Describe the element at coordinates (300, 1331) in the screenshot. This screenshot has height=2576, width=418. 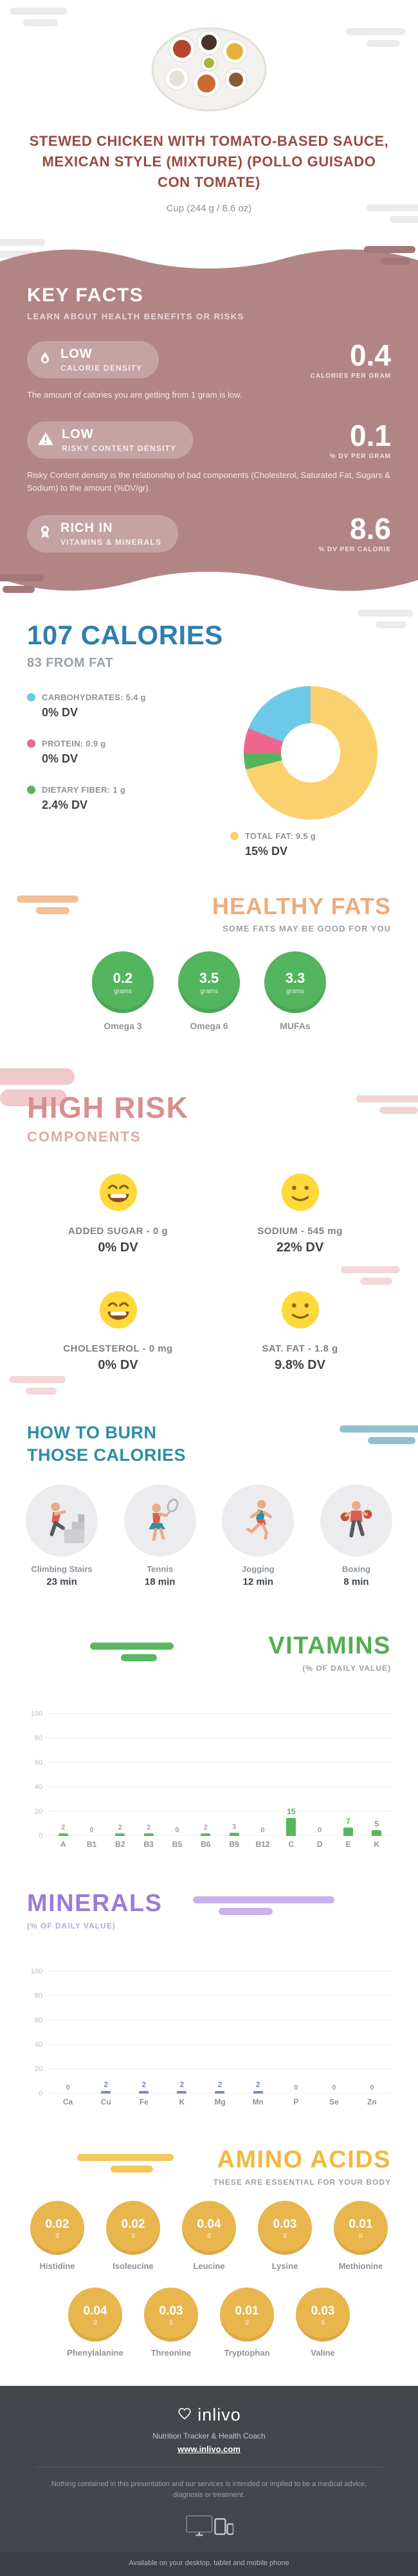
I see `risk-saturated-fat: SAT. FAT - 1.8 g 9.8% DV` at that location.